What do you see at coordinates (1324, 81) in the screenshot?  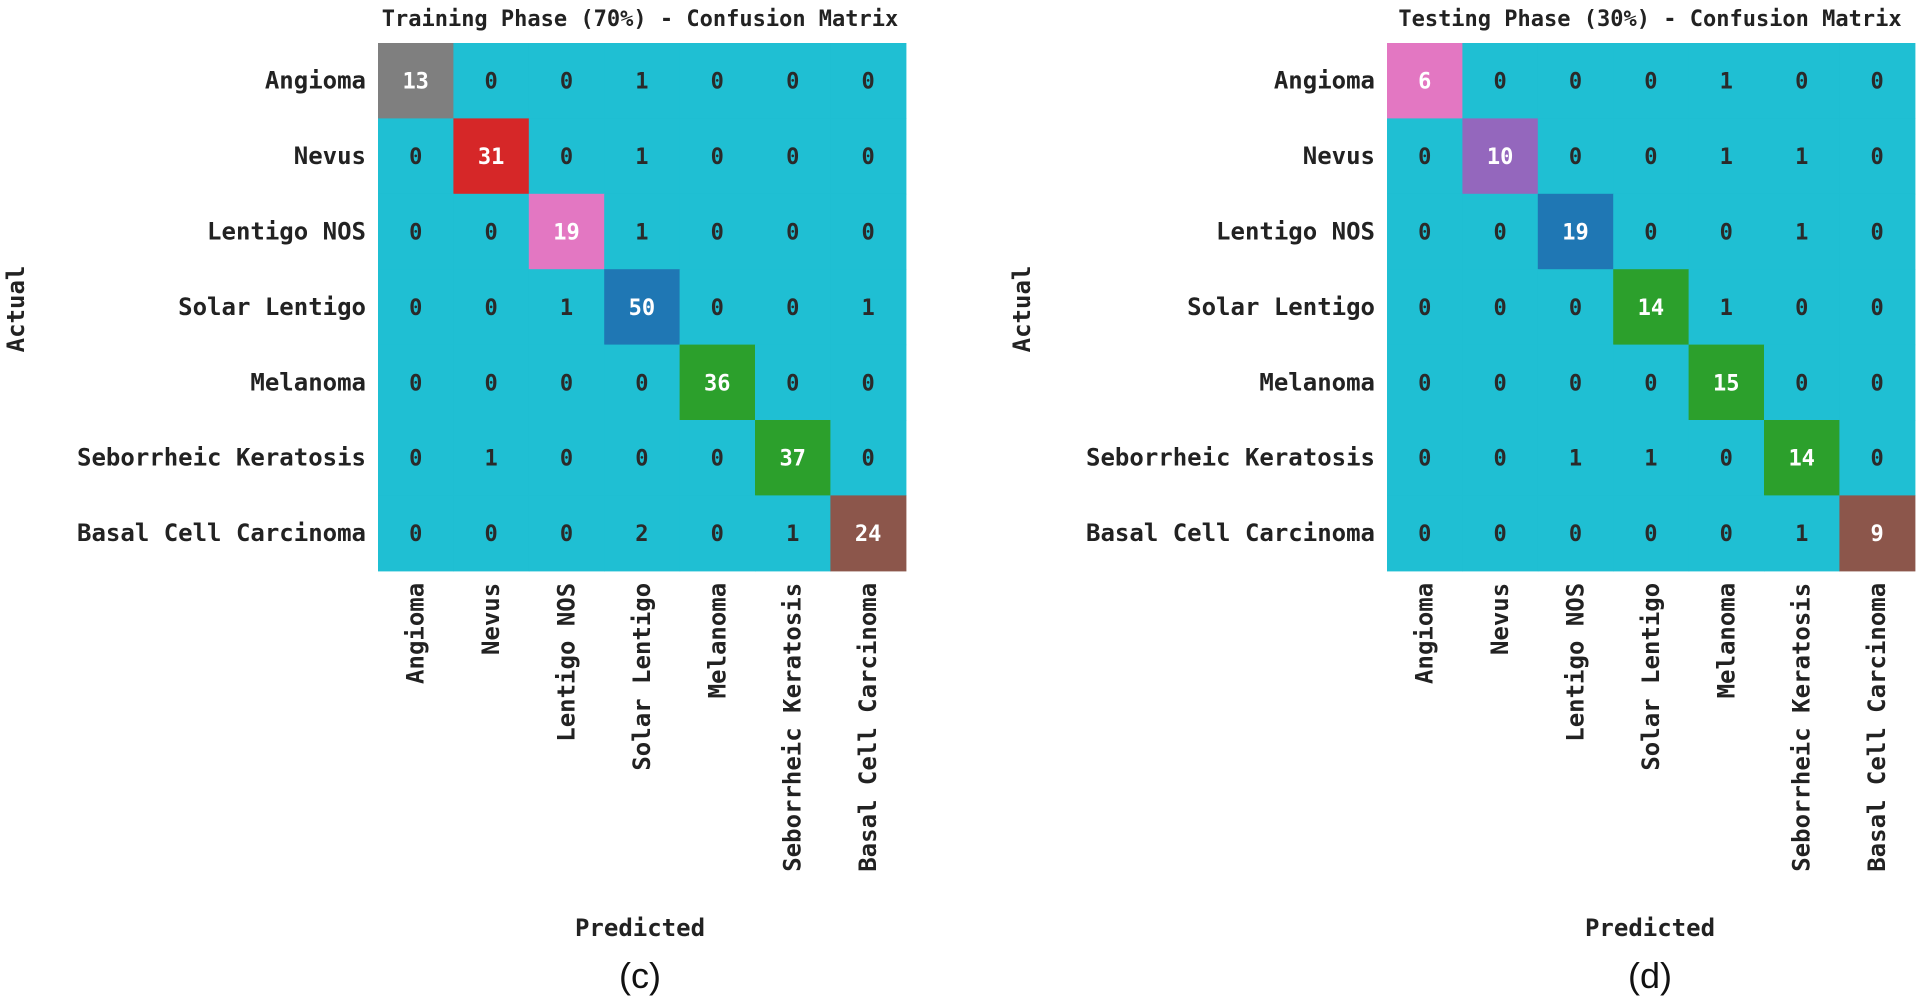 I see `y-tick-label-angioma: Angioma` at bounding box center [1324, 81].